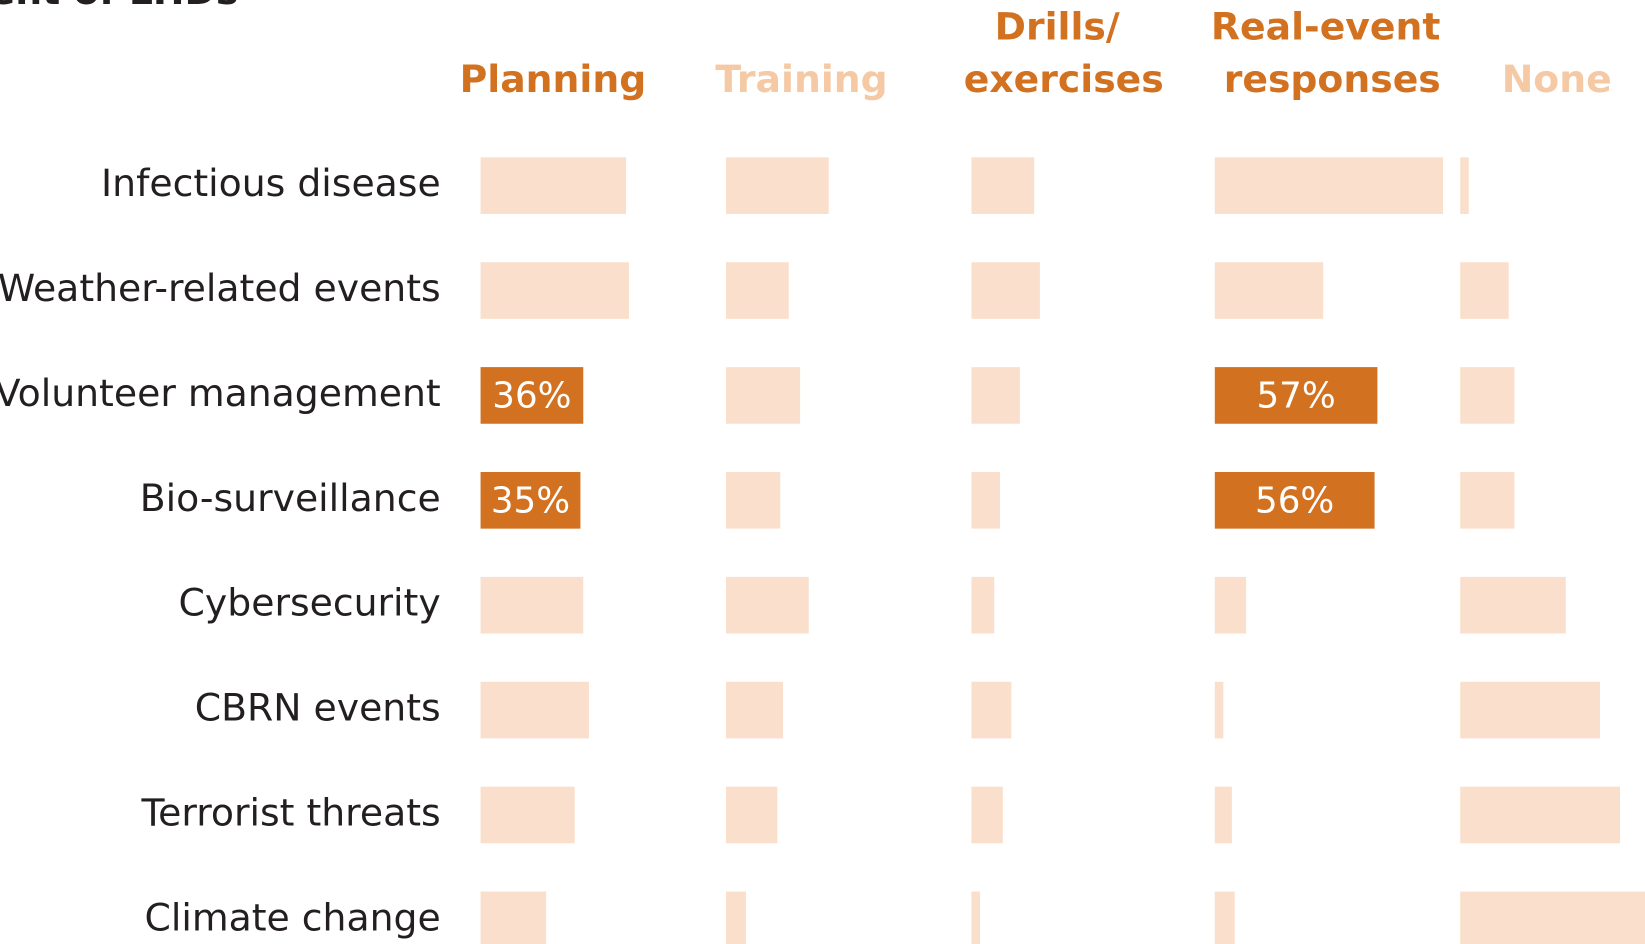  I want to click on column-header: Planning, so click(553, 78).